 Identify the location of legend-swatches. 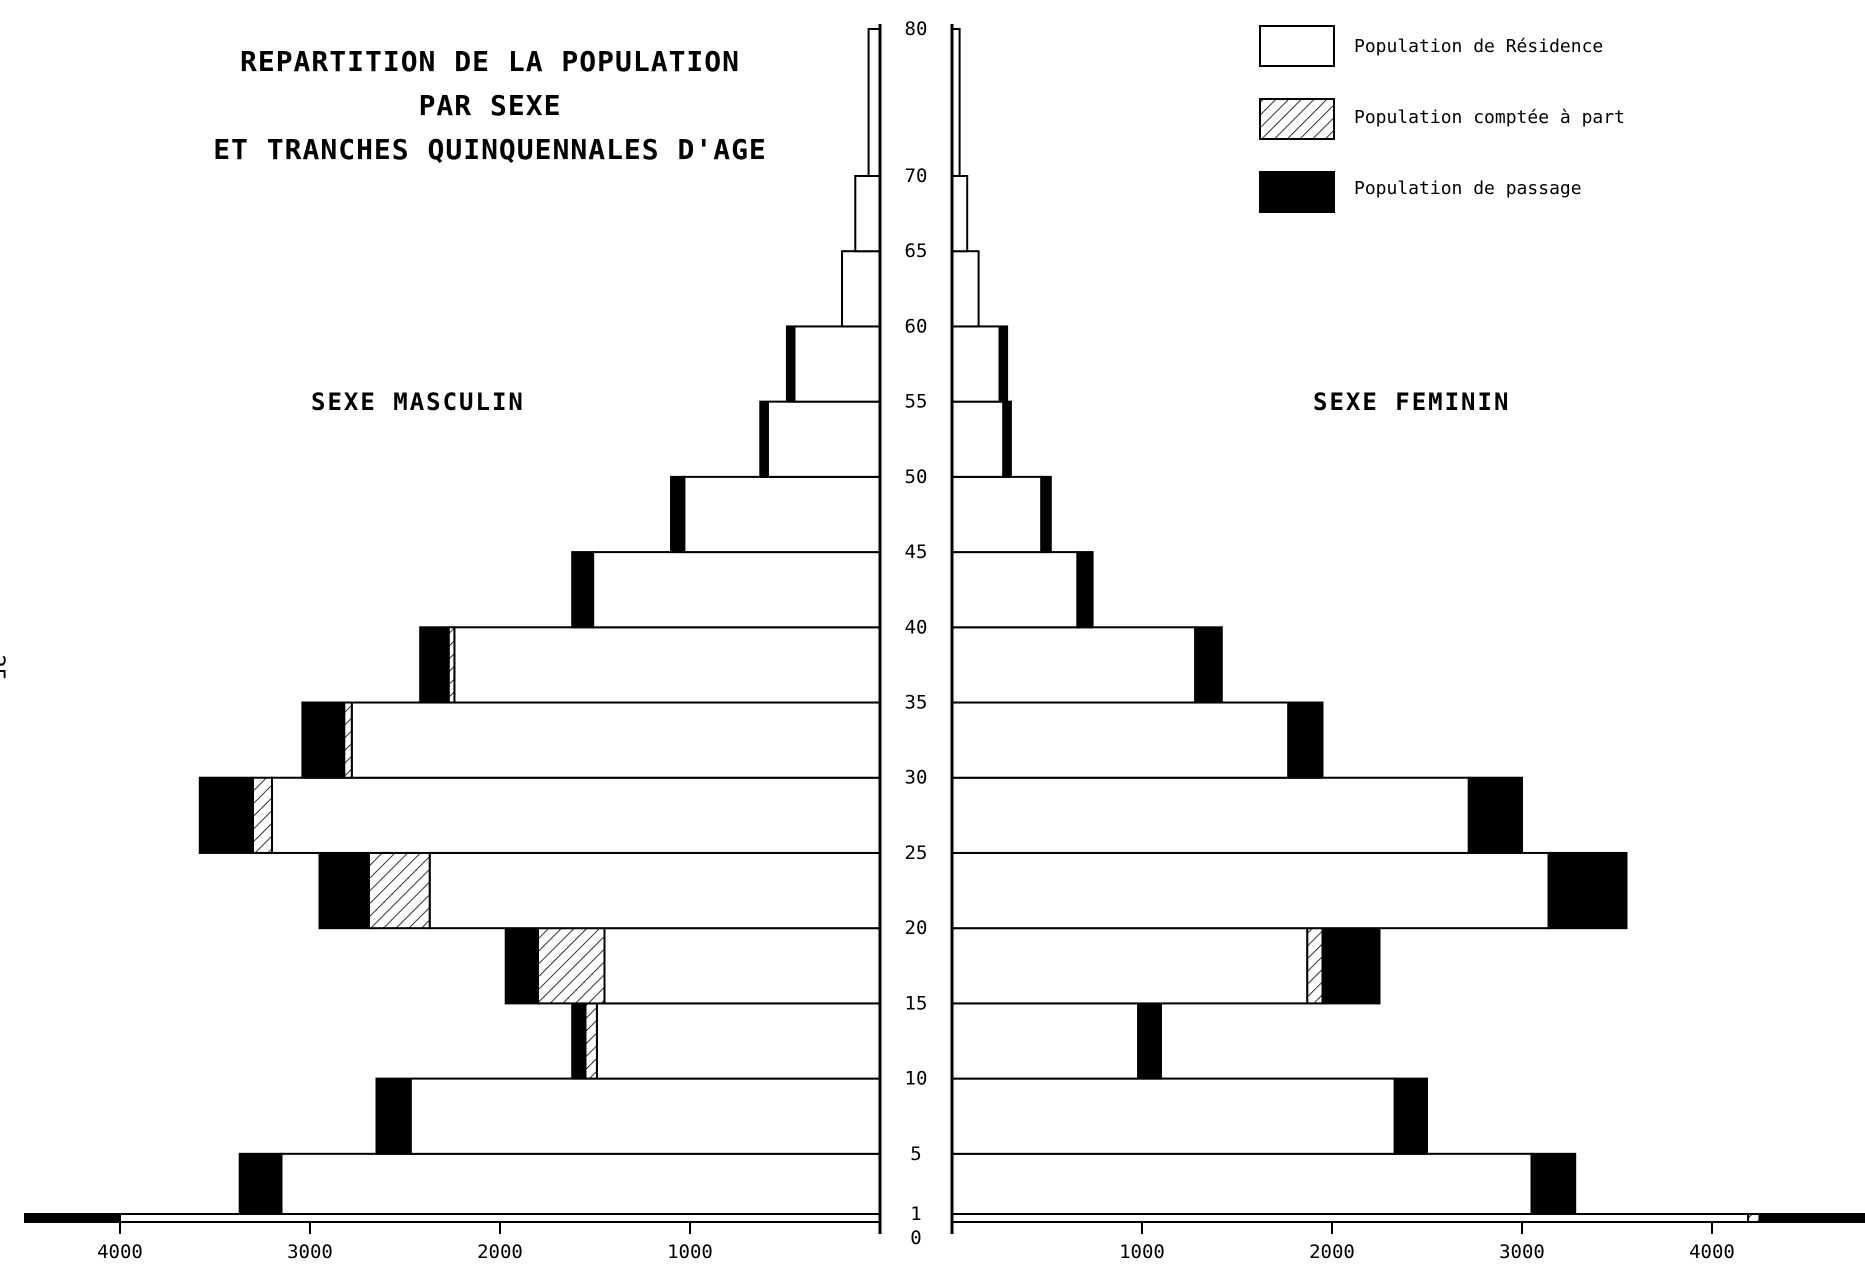
(1297, 119).